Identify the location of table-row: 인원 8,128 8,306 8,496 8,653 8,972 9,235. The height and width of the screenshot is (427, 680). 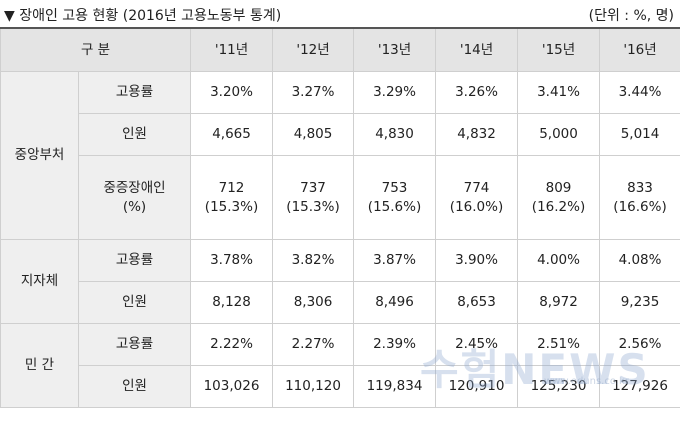
(340, 302).